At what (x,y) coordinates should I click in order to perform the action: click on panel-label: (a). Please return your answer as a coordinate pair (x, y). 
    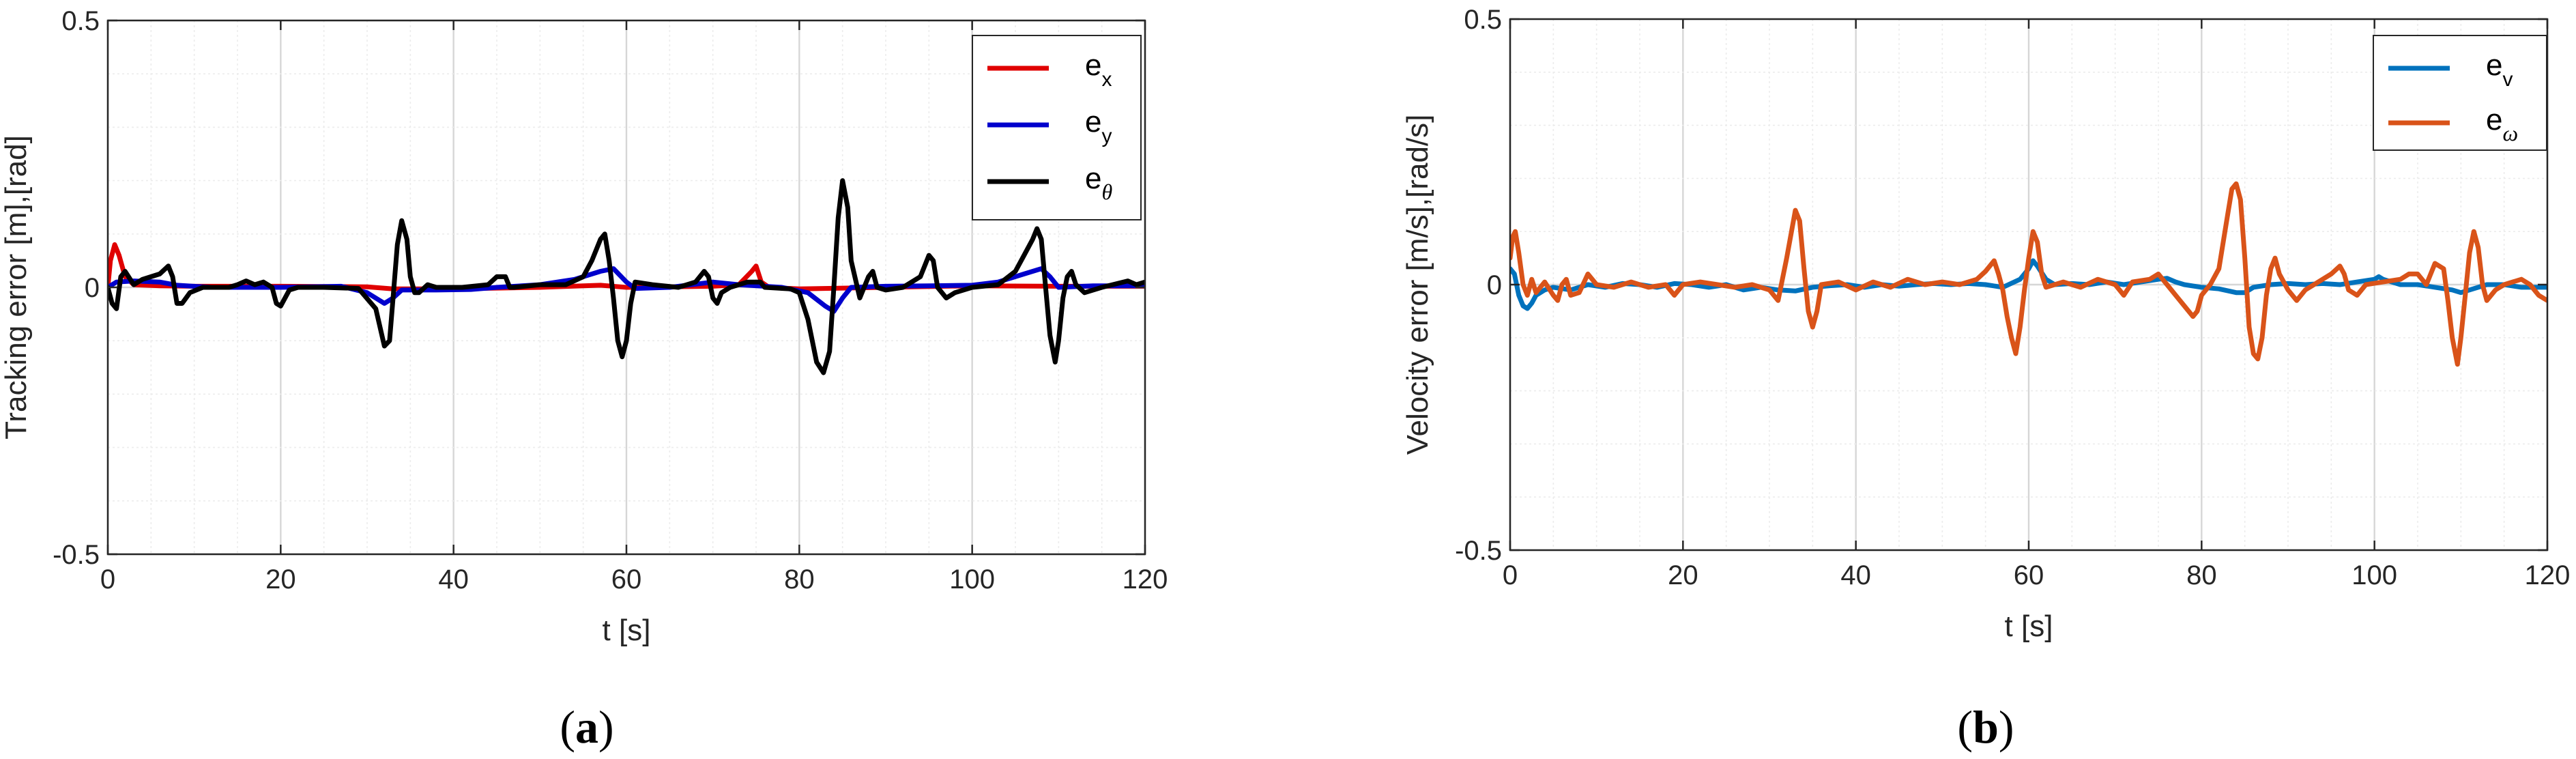
    Looking at the image, I should click on (586, 727).